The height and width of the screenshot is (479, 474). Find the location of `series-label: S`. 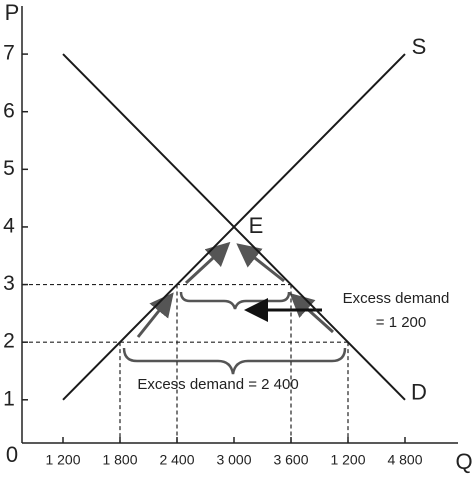

series-label: S is located at coordinates (419, 46).